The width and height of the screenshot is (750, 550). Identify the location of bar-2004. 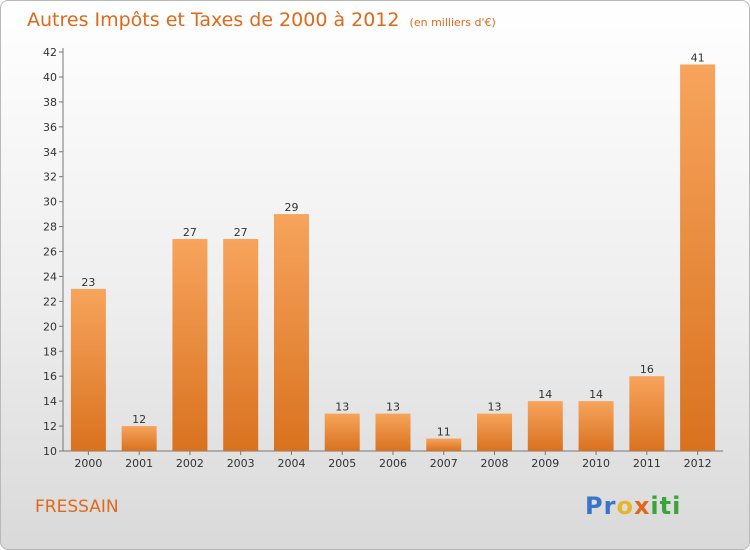
(291, 332).